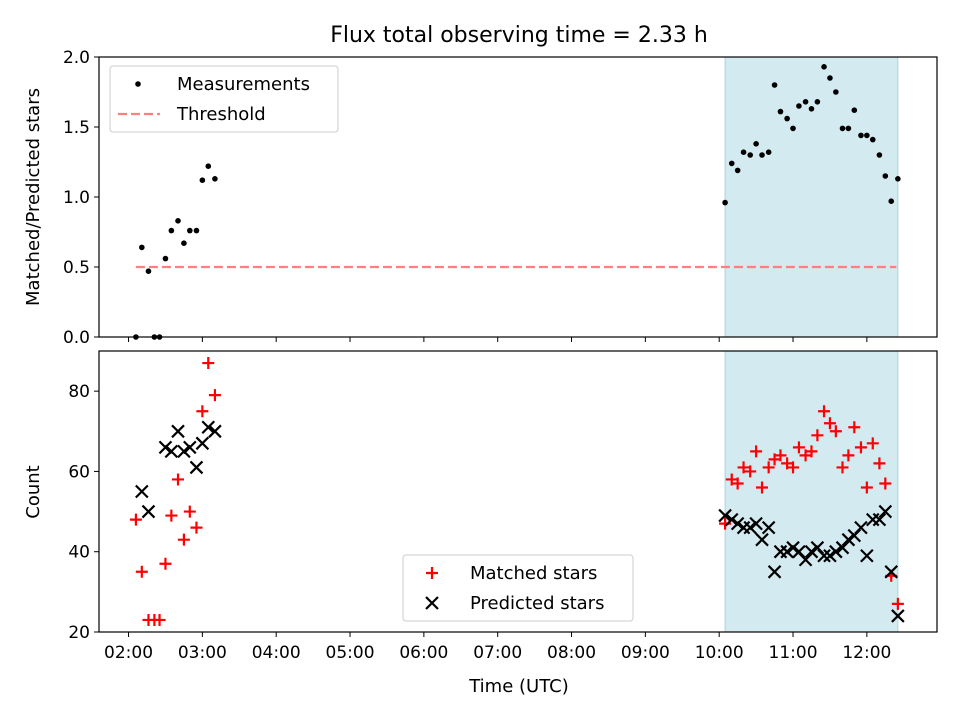 This screenshot has height=724, width=960. Describe the element at coordinates (519, 35) in the screenshot. I see `chart-title: Flux total observing time = 2.33 h` at that location.